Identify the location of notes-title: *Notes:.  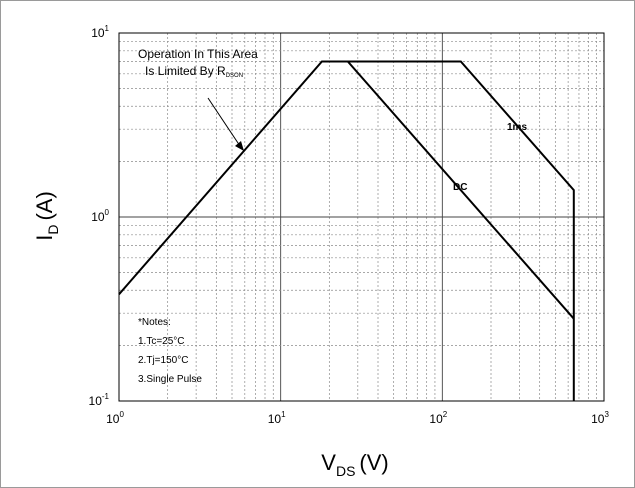
(154, 322).